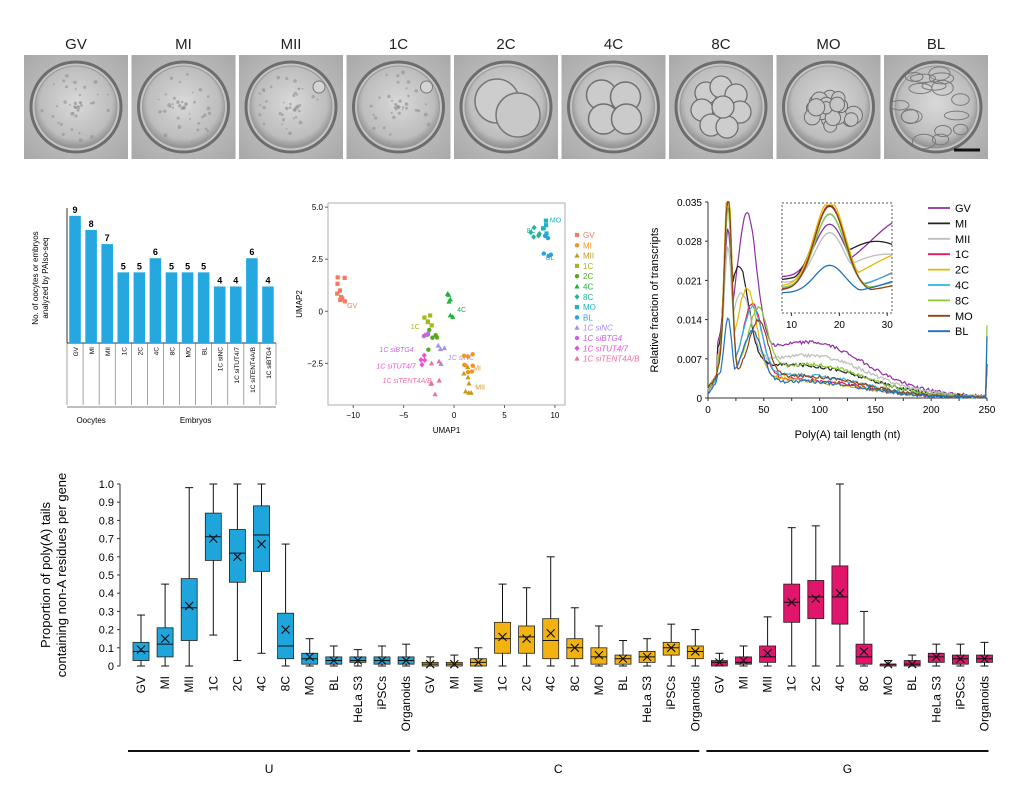 The width and height of the screenshot is (1016, 797). What do you see at coordinates (123, 307) in the screenshot?
I see `bar-1C` at bounding box center [123, 307].